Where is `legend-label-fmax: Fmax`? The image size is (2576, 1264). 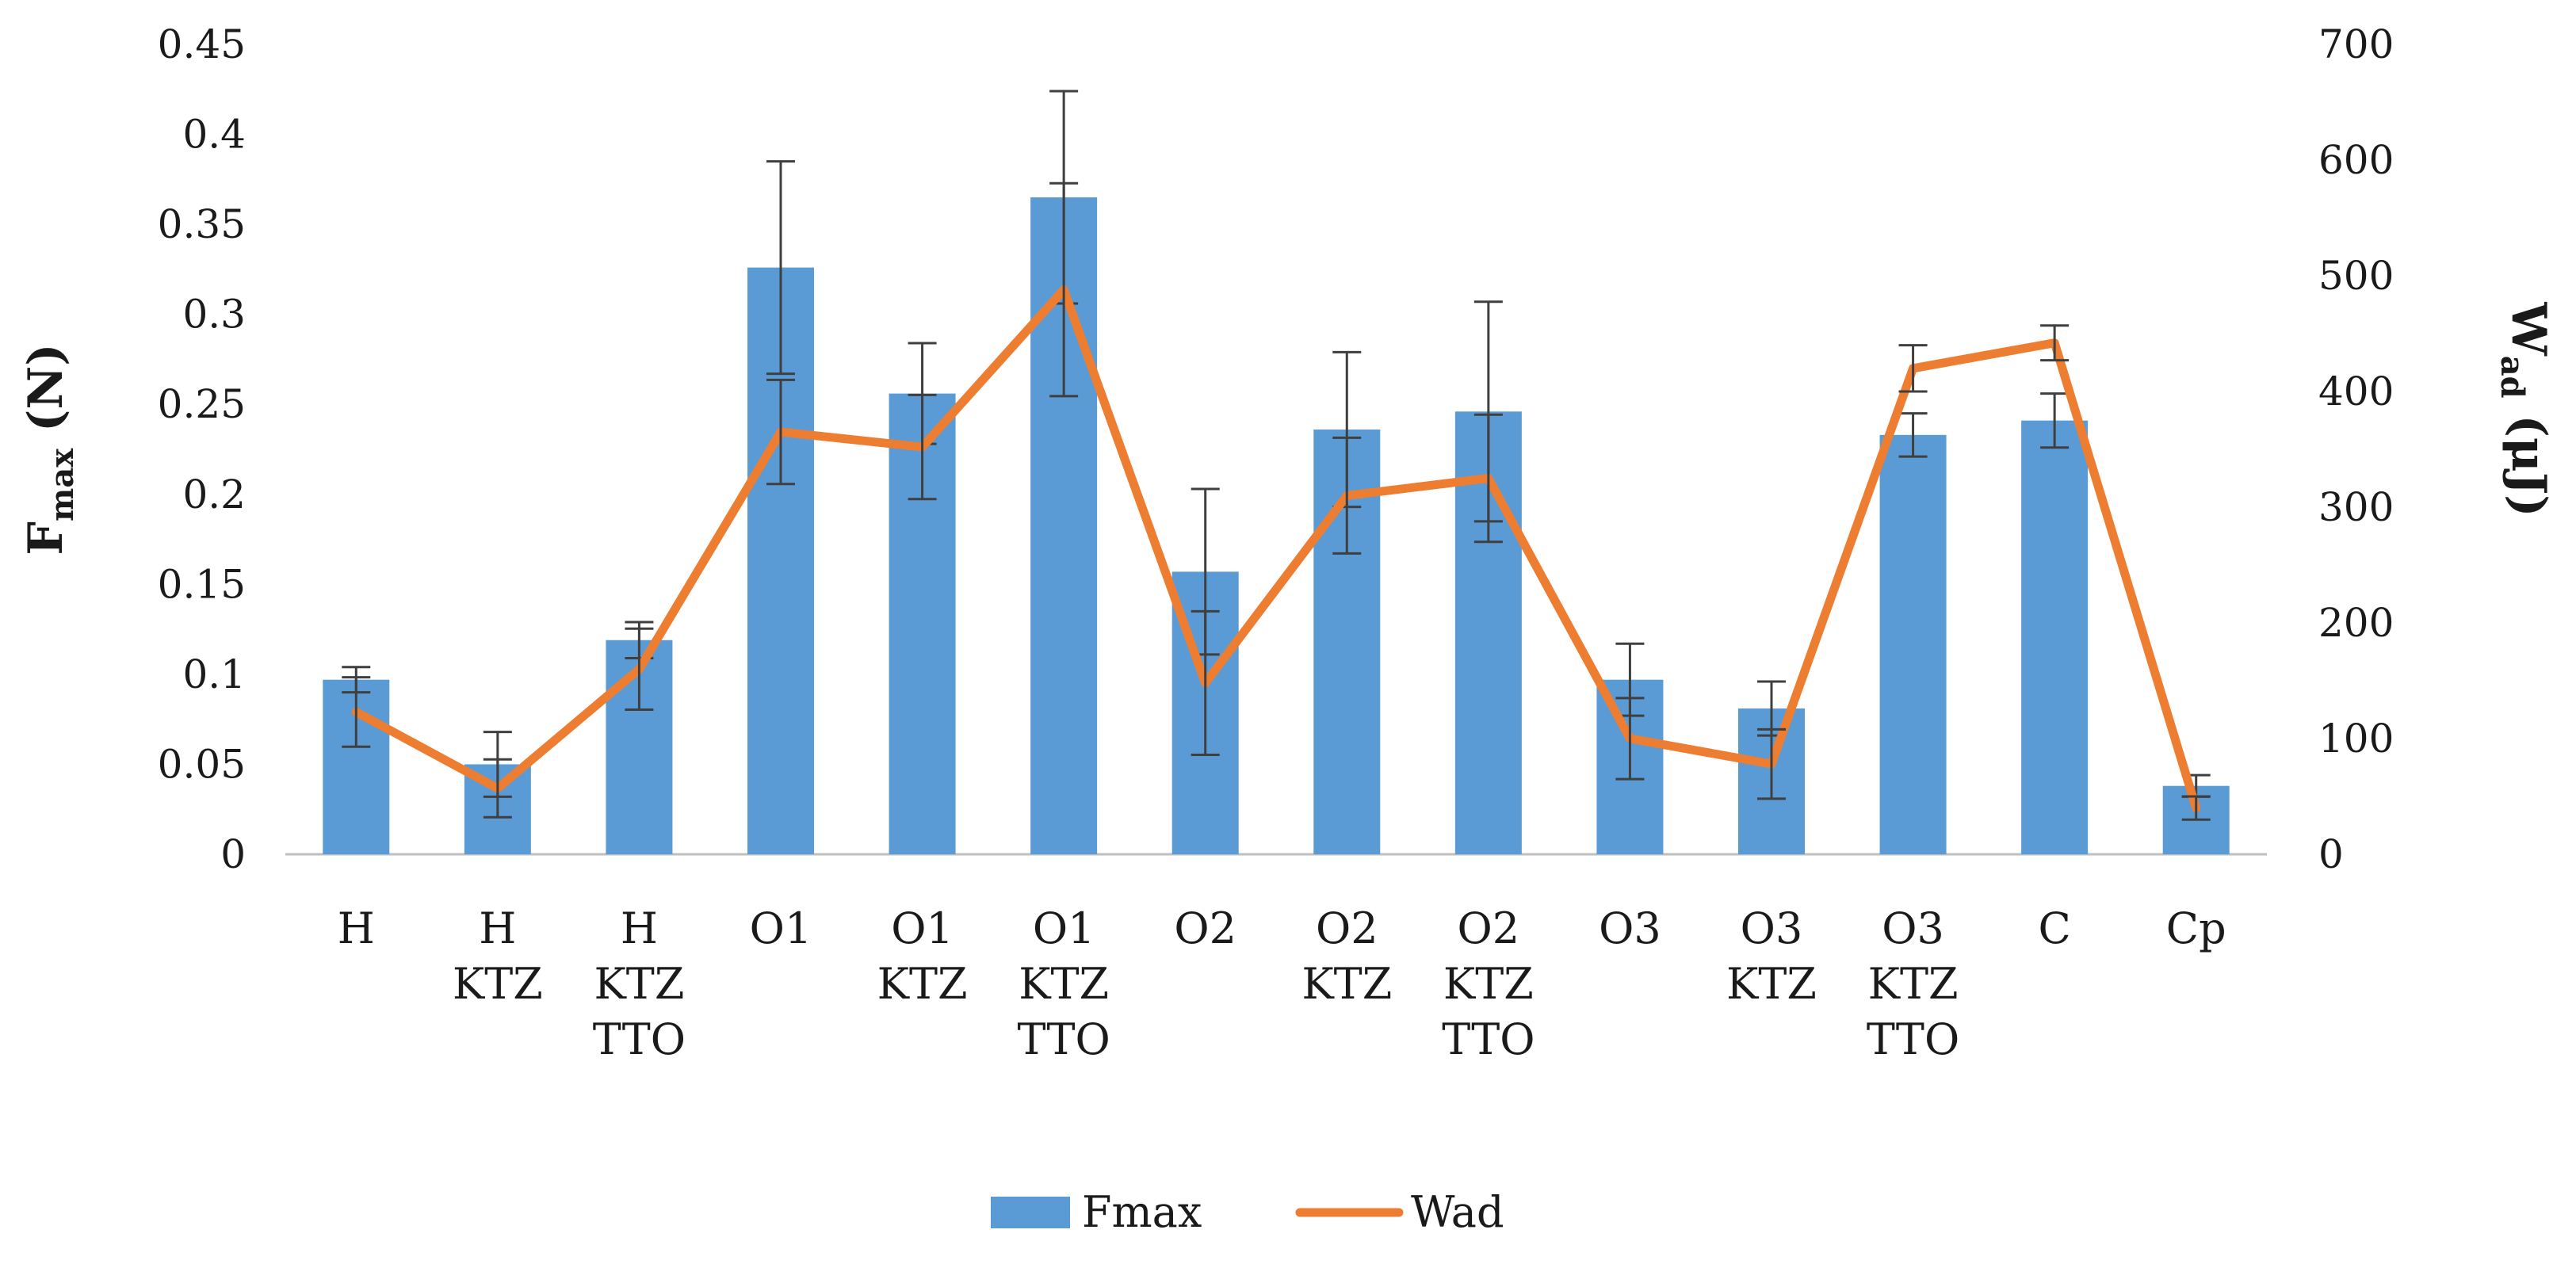
legend-label-fmax: Fmax is located at coordinates (1142, 1212).